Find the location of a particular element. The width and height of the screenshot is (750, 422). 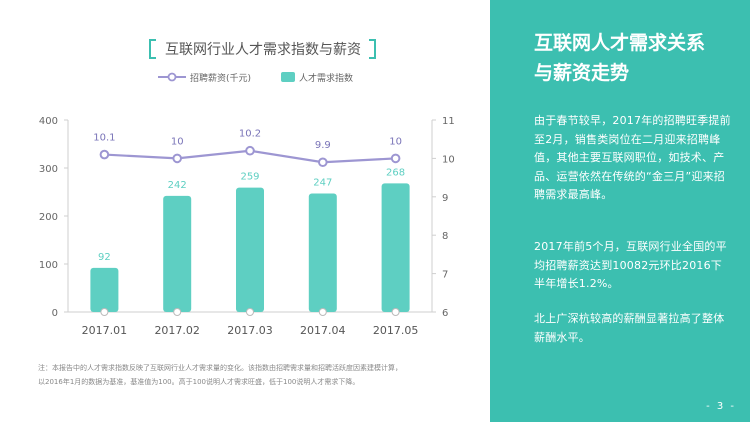

page-number: - 3 - is located at coordinates (721, 406).